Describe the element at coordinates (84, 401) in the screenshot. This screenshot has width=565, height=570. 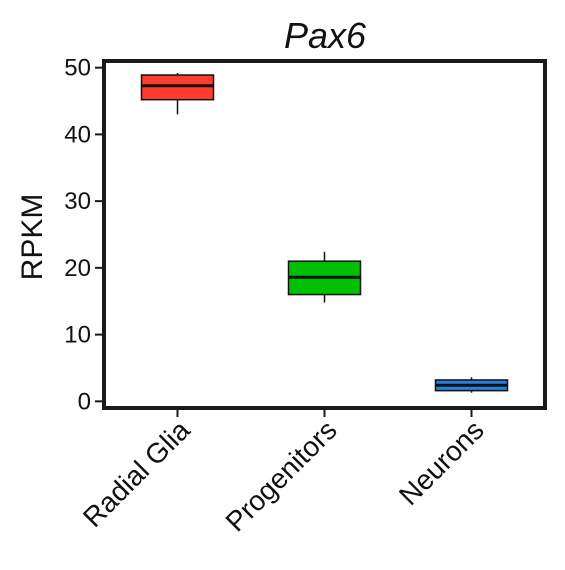
I see `y-tick-label: 0` at that location.